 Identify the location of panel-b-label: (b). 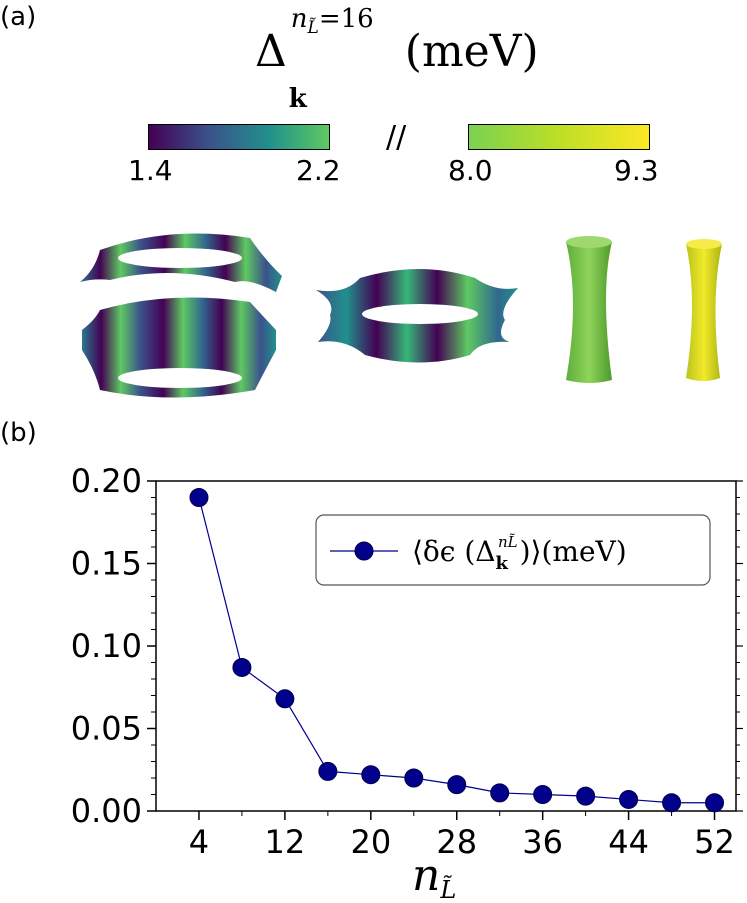
(18, 433).